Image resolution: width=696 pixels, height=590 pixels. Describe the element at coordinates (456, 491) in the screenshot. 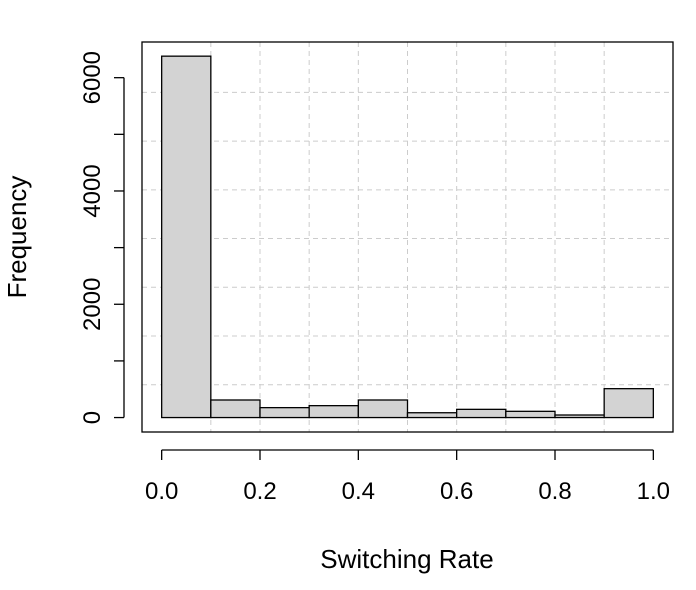

I see `x-tick-label: 0.6` at that location.